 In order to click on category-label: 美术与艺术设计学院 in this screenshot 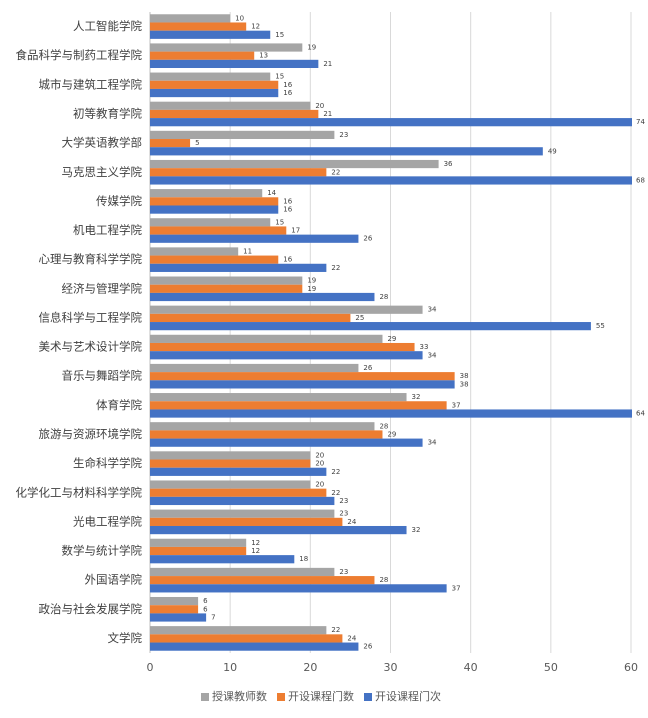, I will do `click(91, 347)`.